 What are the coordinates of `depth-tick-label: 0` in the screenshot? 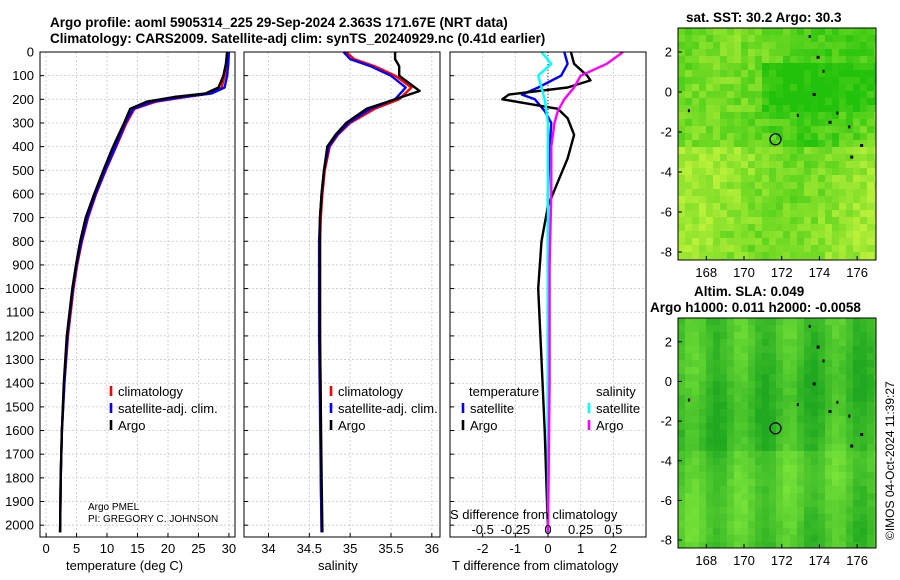 It's located at (30, 52).